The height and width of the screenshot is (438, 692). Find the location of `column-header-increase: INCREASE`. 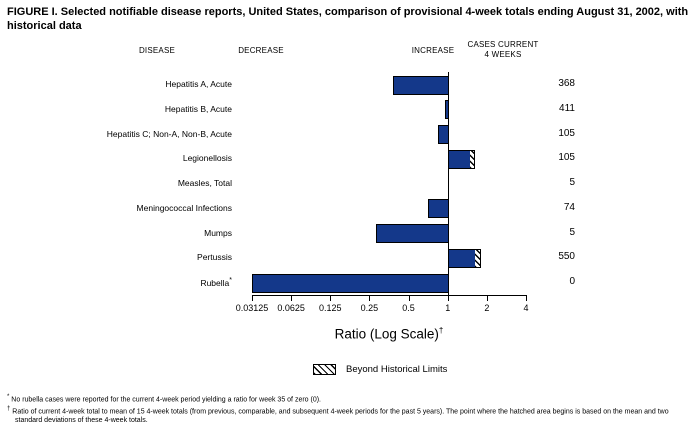

column-header-increase: INCREASE is located at coordinates (433, 50).